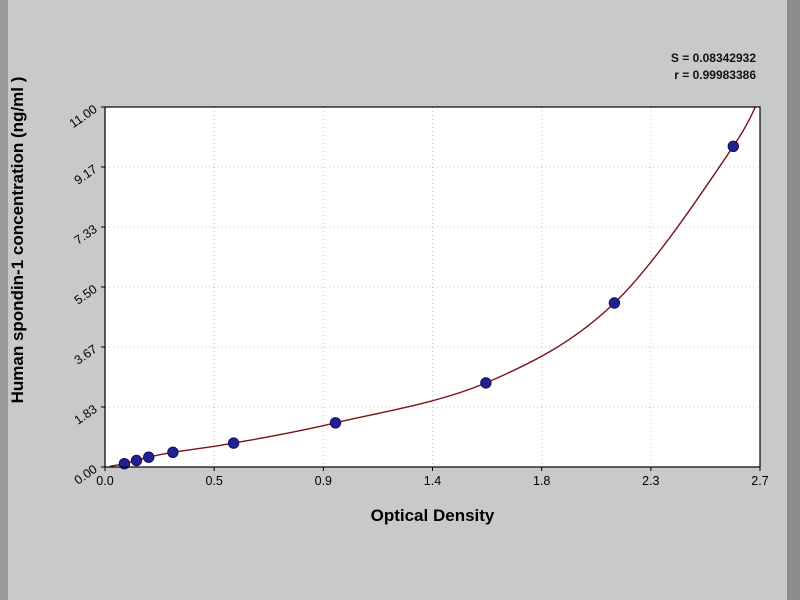 The height and width of the screenshot is (600, 800). I want to click on y-tick-label: 11.00, so click(83, 116).